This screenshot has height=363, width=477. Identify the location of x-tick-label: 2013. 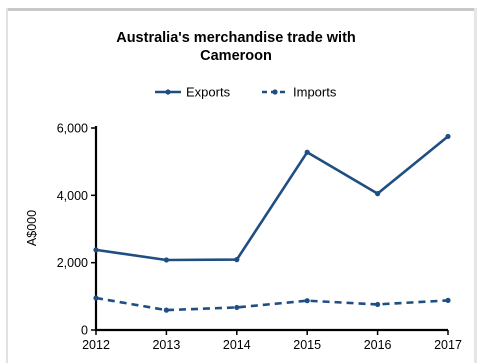
(166, 345).